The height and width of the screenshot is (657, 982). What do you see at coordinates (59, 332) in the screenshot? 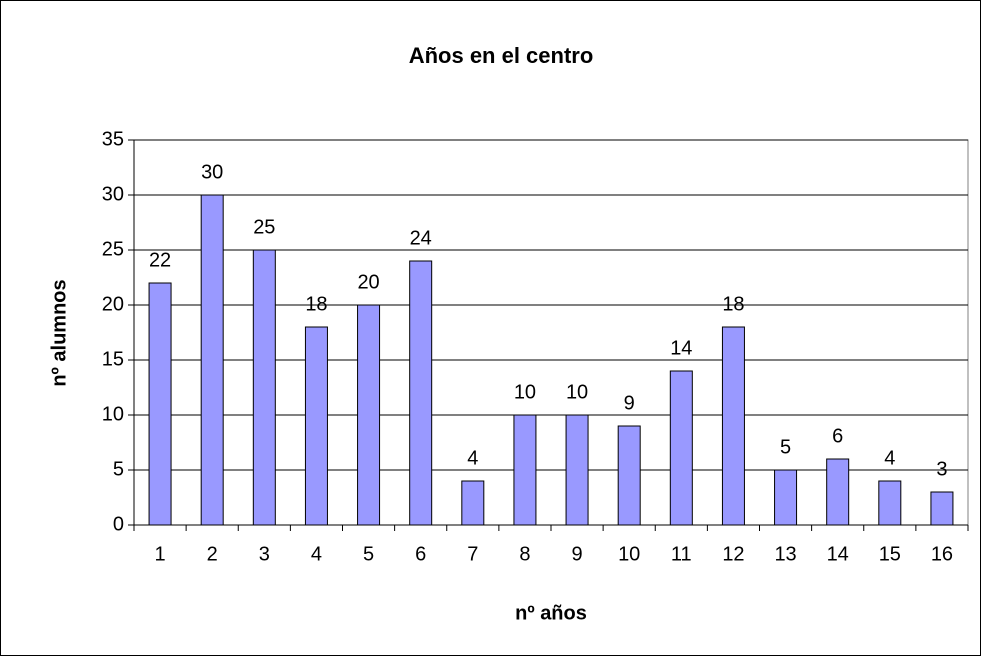
I see `y-axis-label: nº alumnos` at bounding box center [59, 332].